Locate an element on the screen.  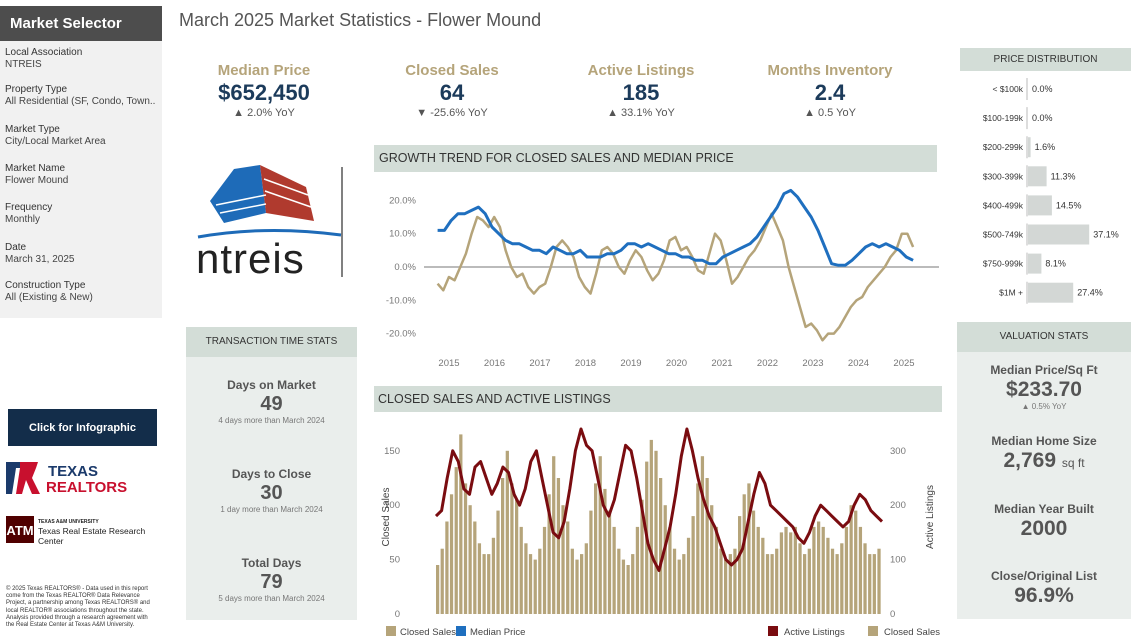
price-distribution-value: 11.3% is located at coordinates (1063, 176).